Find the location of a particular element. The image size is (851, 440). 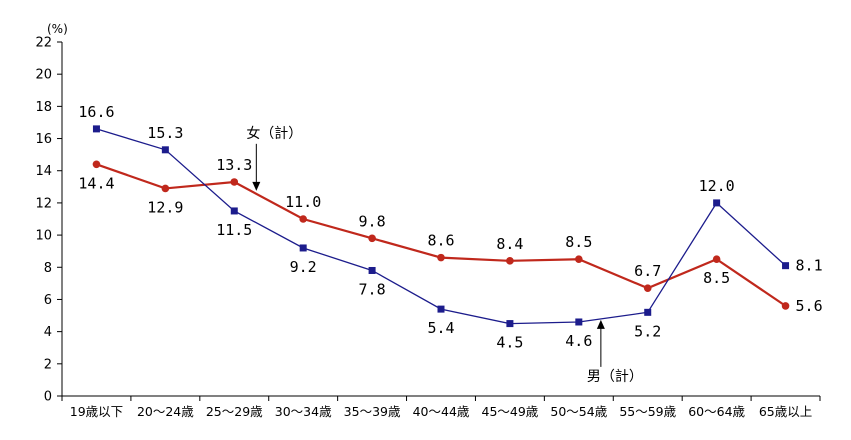

data-label: 6.7 is located at coordinates (647, 271).